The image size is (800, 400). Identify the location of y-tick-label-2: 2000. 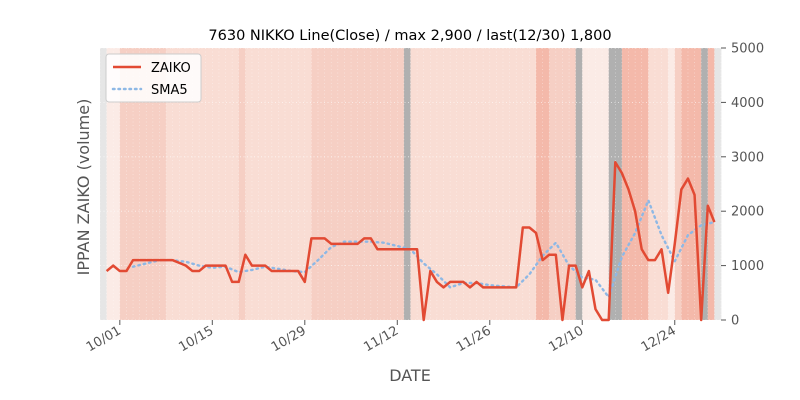
(747, 212).